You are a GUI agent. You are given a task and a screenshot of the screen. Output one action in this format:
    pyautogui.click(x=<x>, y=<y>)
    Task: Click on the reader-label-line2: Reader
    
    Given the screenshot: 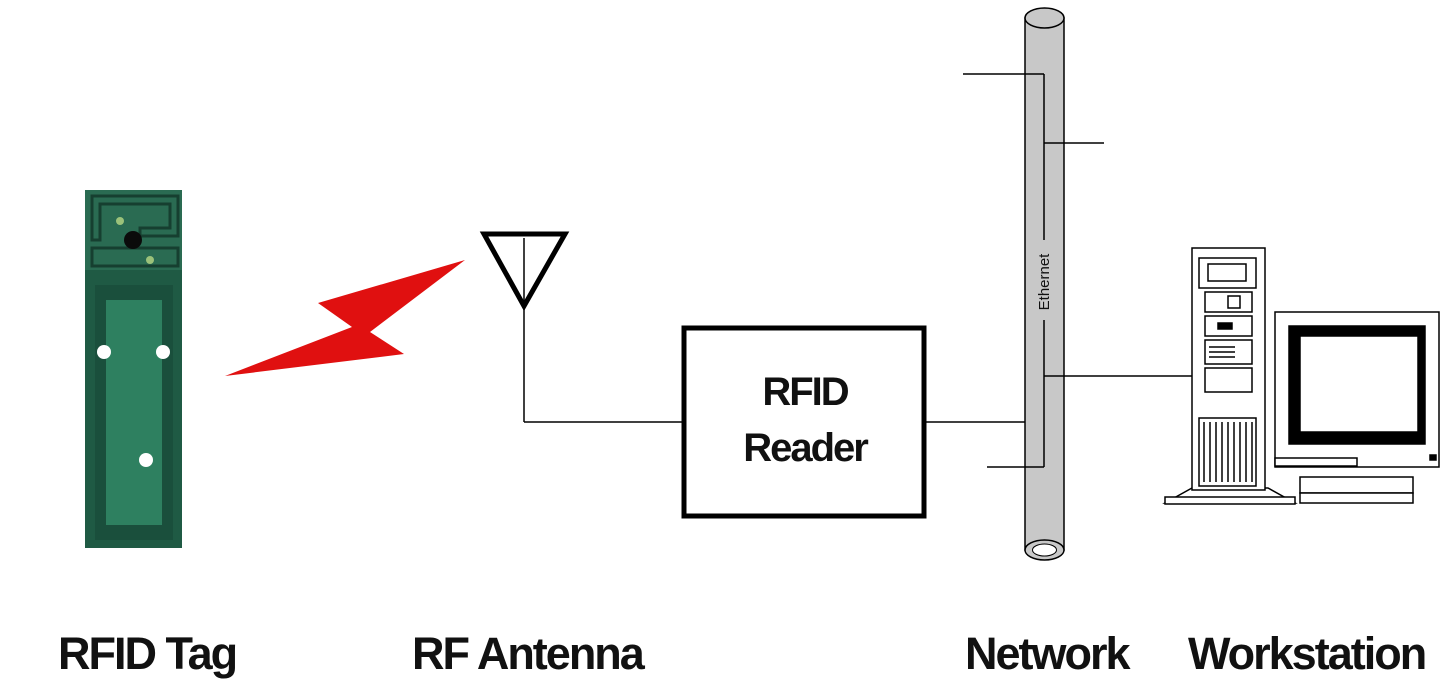 What is the action you would take?
    pyautogui.click(x=806, y=448)
    